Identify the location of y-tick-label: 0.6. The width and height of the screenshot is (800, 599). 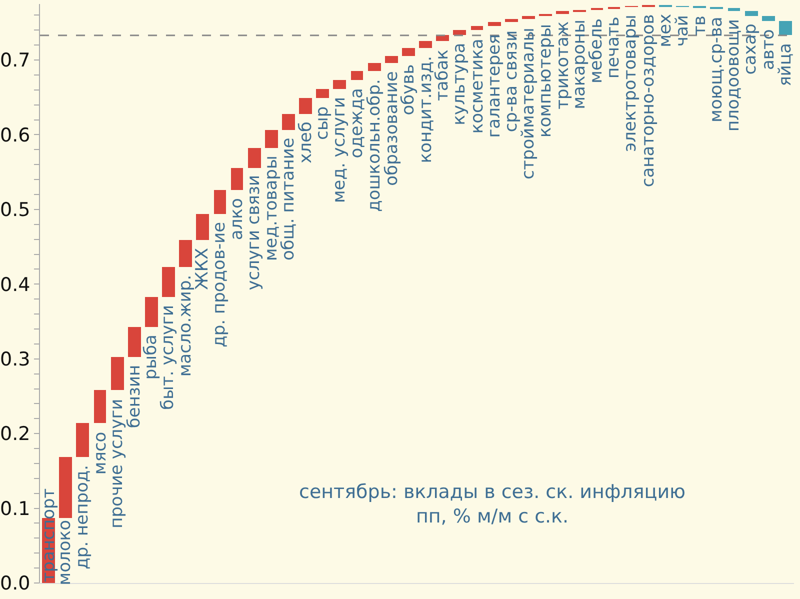
(15, 135).